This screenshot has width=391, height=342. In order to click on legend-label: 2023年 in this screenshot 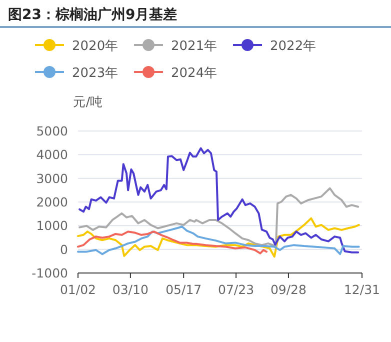, I will do `click(95, 73)`.